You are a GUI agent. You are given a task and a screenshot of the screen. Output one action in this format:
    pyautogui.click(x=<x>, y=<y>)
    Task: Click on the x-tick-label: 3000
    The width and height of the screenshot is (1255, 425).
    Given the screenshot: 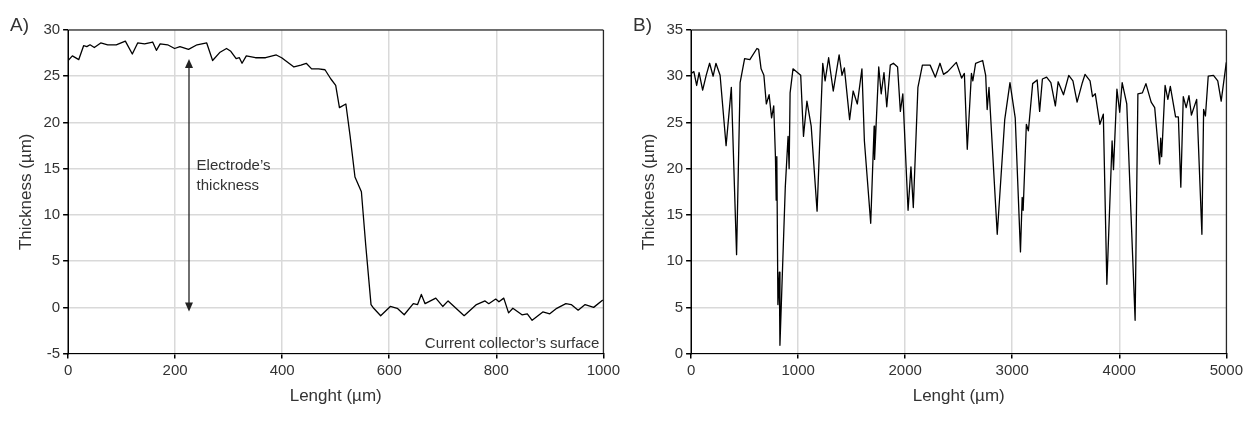 What is the action you would take?
    pyautogui.click(x=1012, y=369)
    